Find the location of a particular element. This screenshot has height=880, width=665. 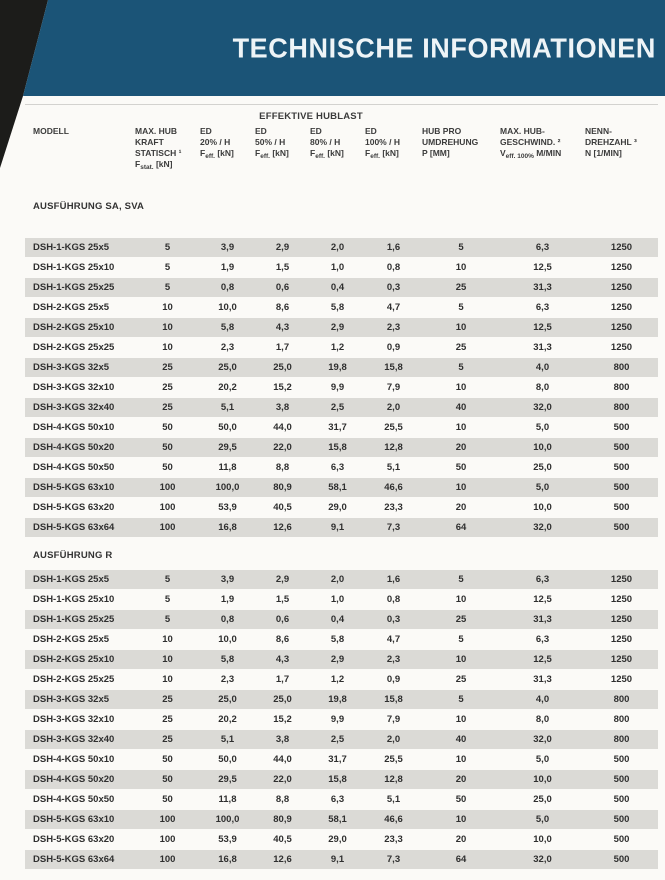

value-cell: 20,2 is located at coordinates (227, 719).